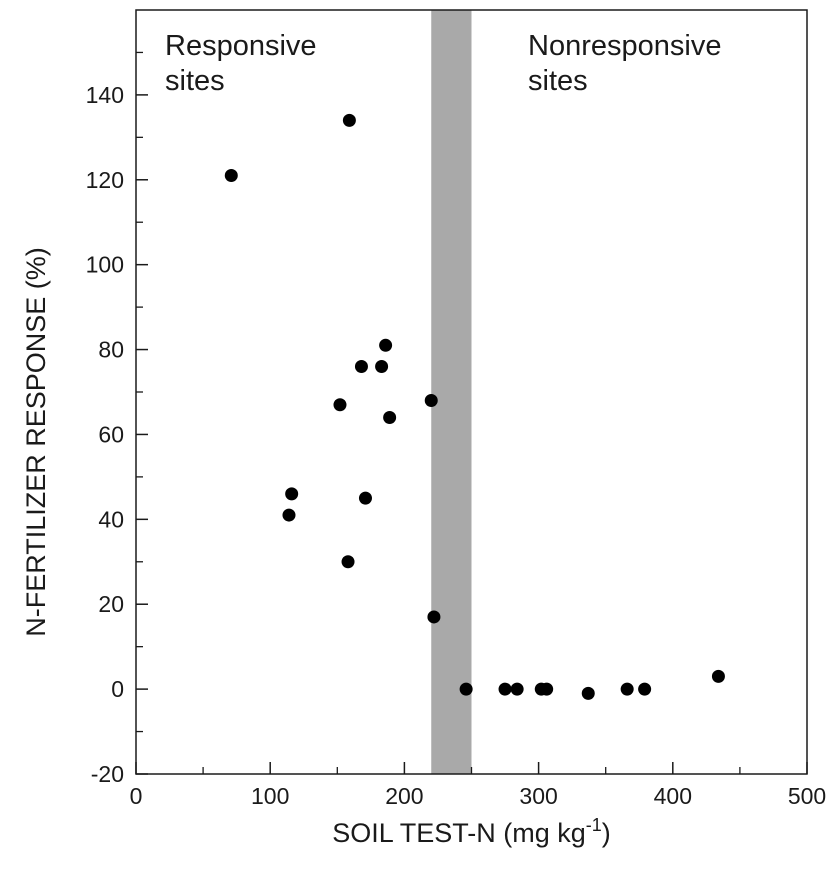  I want to click on region-label-nonresponsive-sites: sites, so click(558, 81).